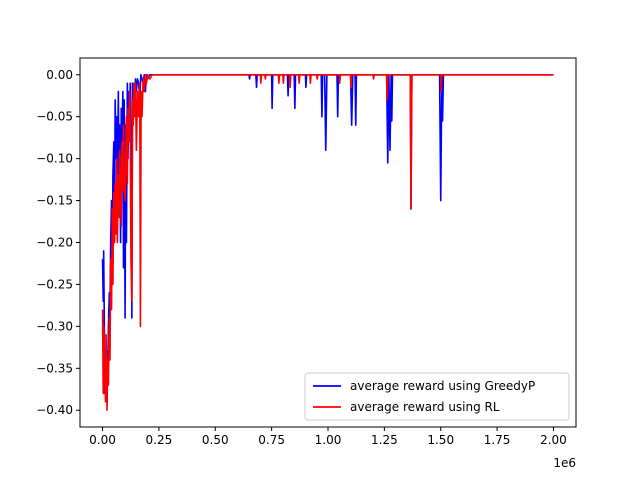  I want to click on x-tick-label-0: 0.00, so click(102, 440).